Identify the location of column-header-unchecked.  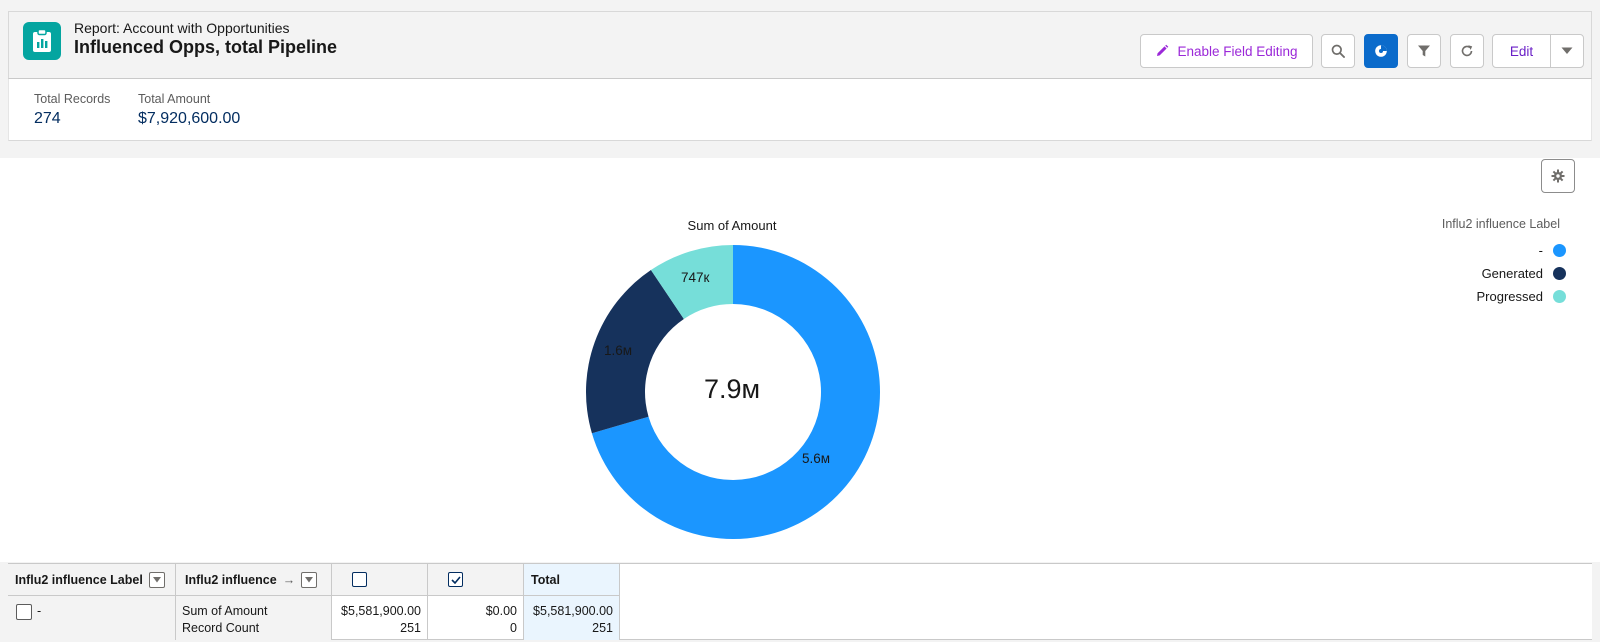
(379, 579).